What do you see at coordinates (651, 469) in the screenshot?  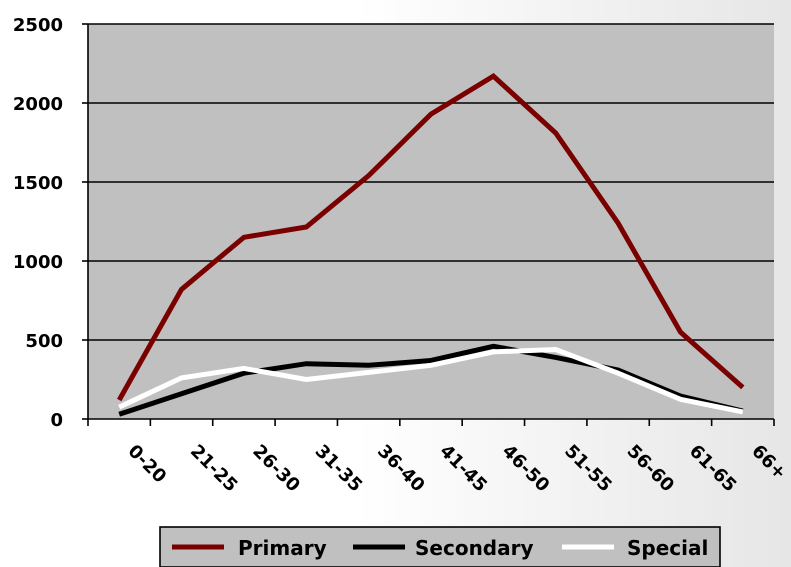 I see `x-tick-label: 56-60` at bounding box center [651, 469].